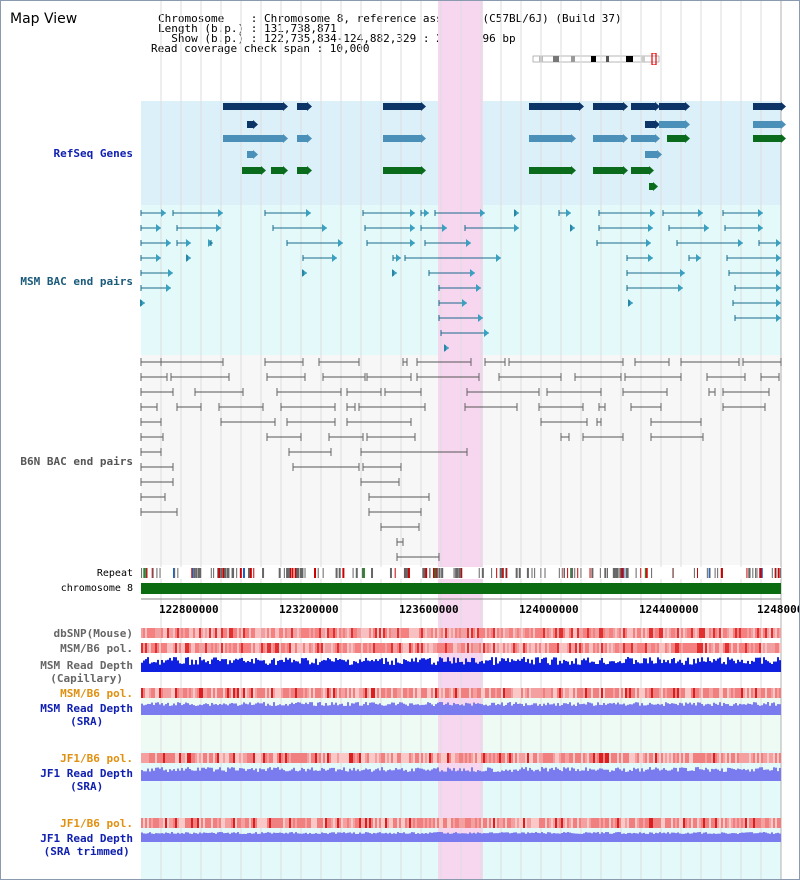 Image resolution: width=800 pixels, height=880 pixels. I want to click on bac-end-marker, so click(682, 273).